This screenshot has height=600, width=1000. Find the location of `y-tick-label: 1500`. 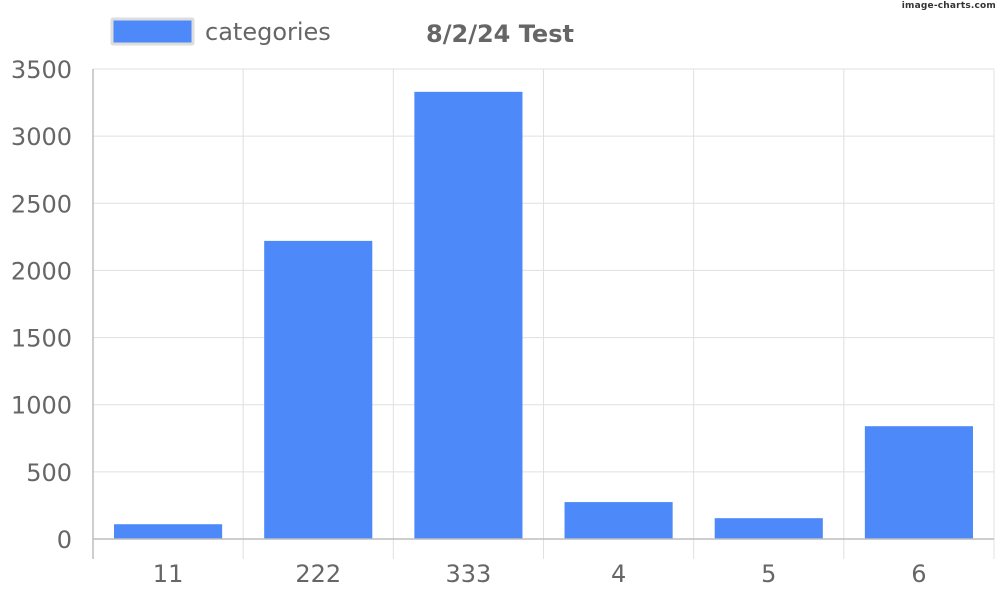

y-tick-label: 1500 is located at coordinates (41, 339).